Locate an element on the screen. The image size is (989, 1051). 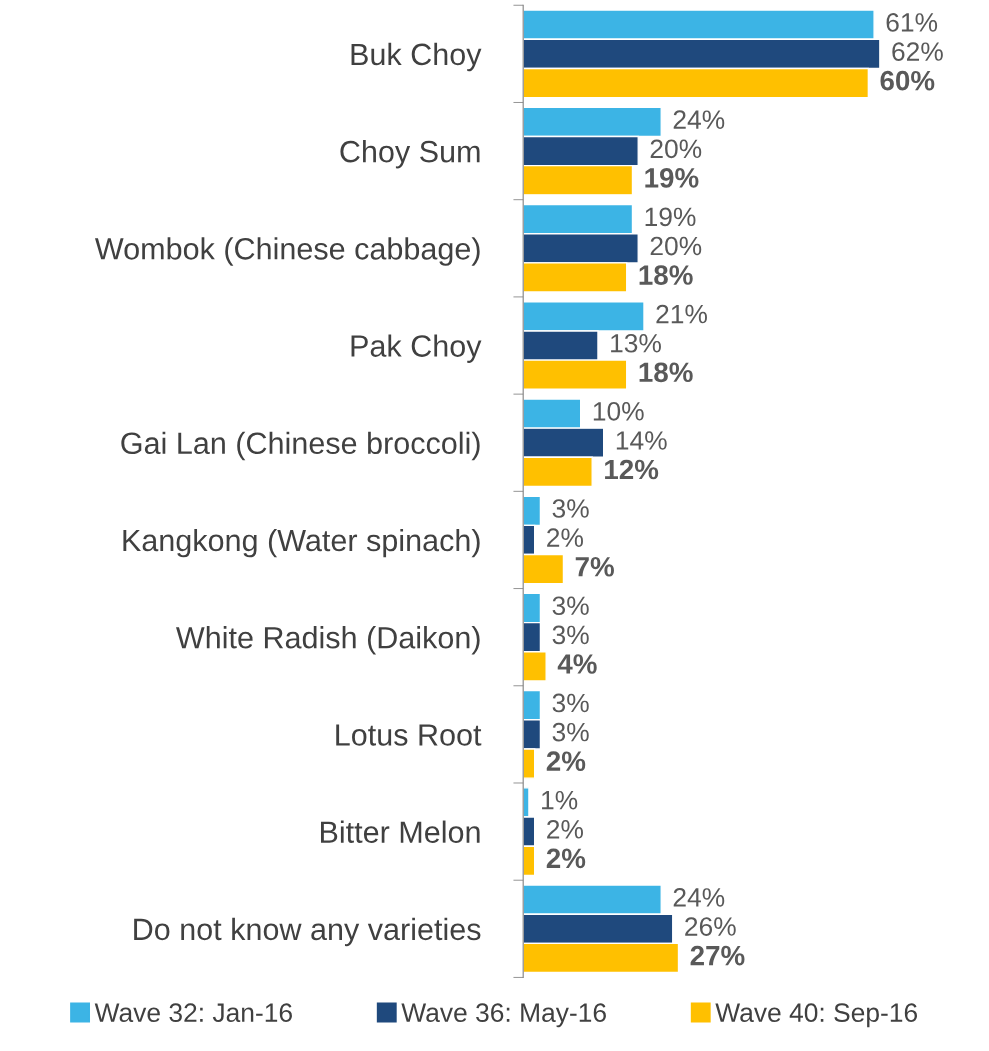
legend-label: Wave 32: Jan-16 is located at coordinates (193, 1013).